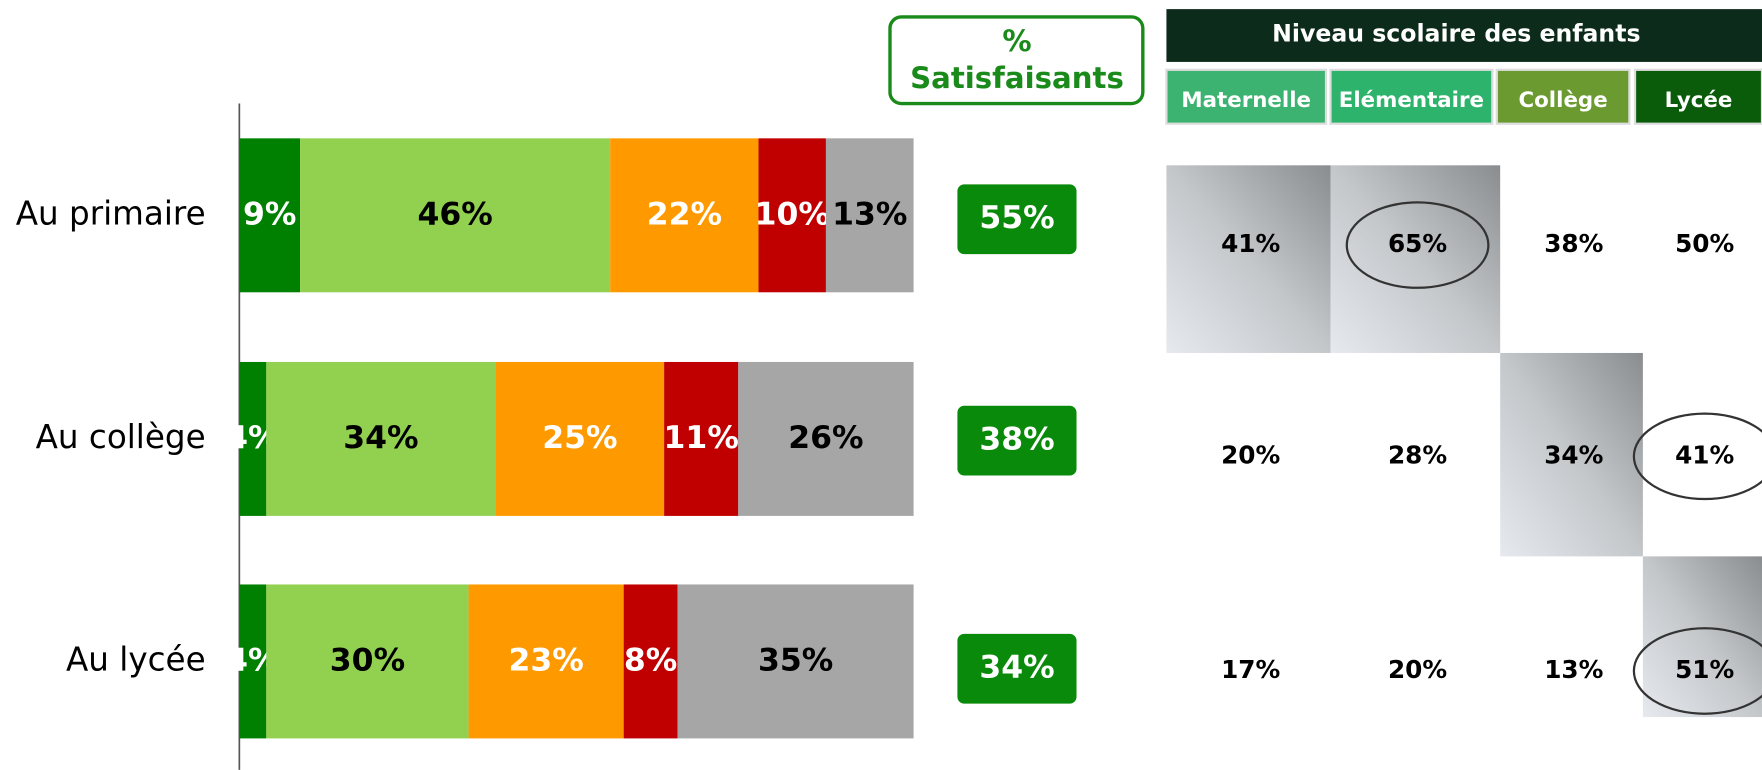 The width and height of the screenshot is (1762, 770). Describe the element at coordinates (1704, 243) in the screenshot. I see `table-cell: 50%` at that location.